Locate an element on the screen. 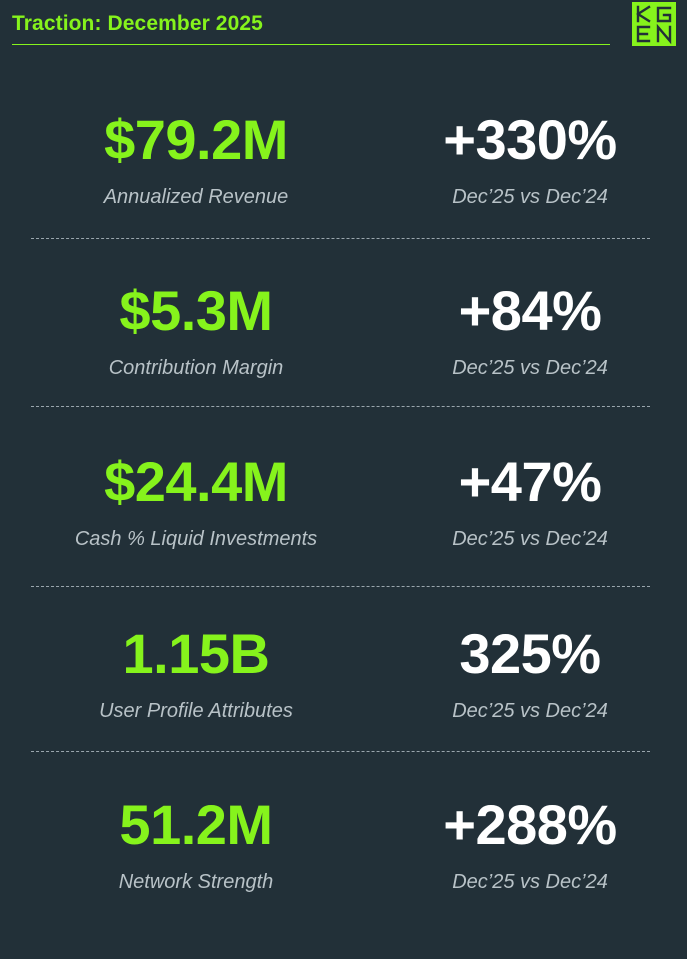  metric-contribution-margin: $5.3M Contribution Margin is located at coordinates (196, 329).